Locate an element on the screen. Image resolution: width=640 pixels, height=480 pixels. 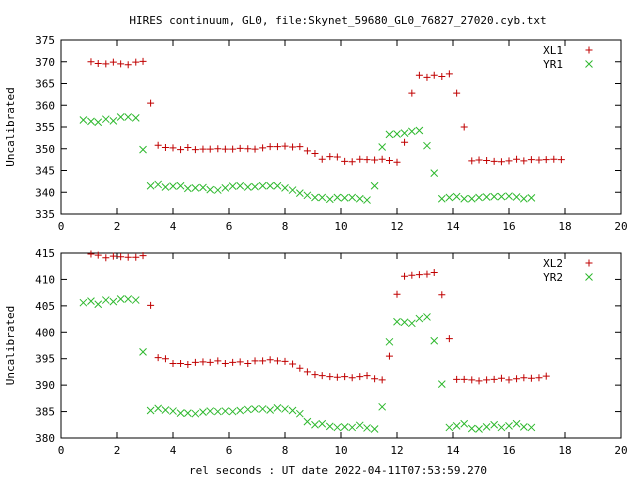
x-tick-label: 20 is located at coordinates (620, 450).